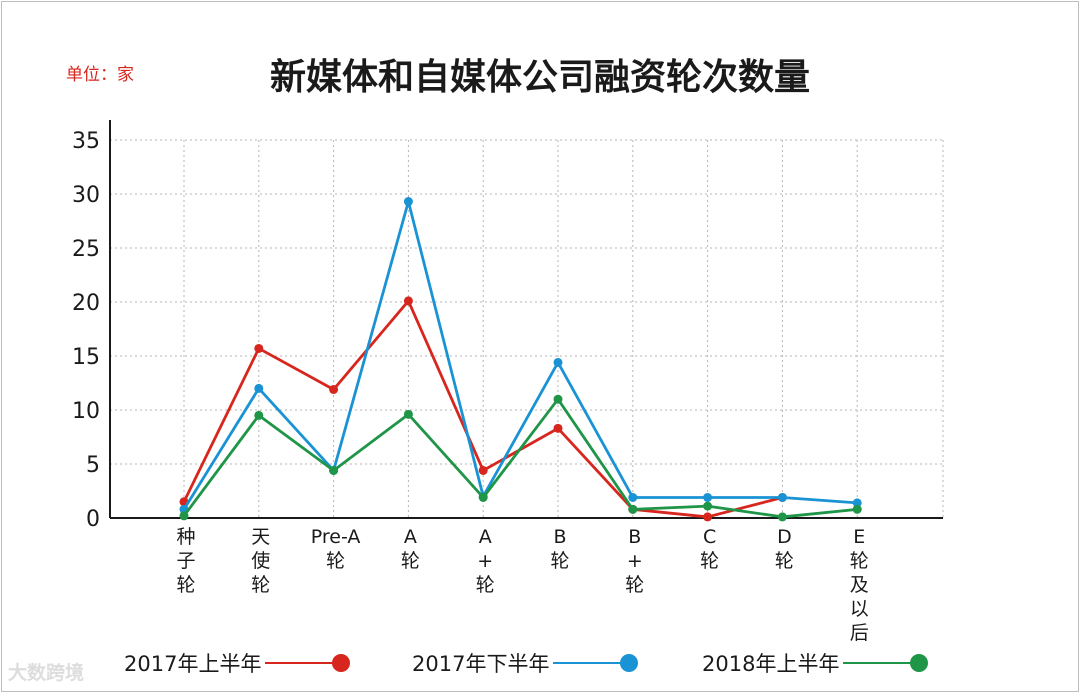 Image resolution: width=1080 pixels, height=693 pixels. I want to click on legend-item-2017h1: 2017年上半年, so click(237, 663).